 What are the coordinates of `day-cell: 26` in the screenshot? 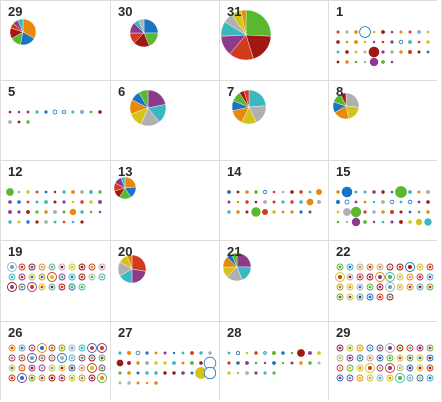 It's located at (55, 360).